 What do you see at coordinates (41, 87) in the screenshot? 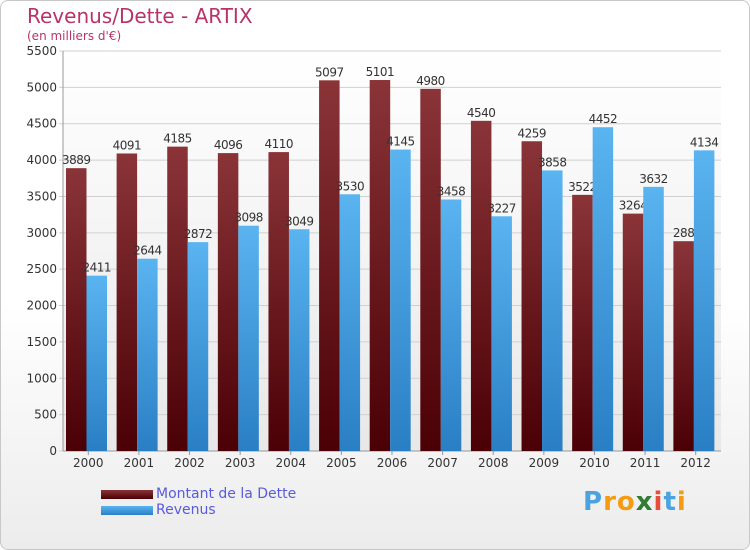
I see `y-tick-label: 5000` at bounding box center [41, 87].